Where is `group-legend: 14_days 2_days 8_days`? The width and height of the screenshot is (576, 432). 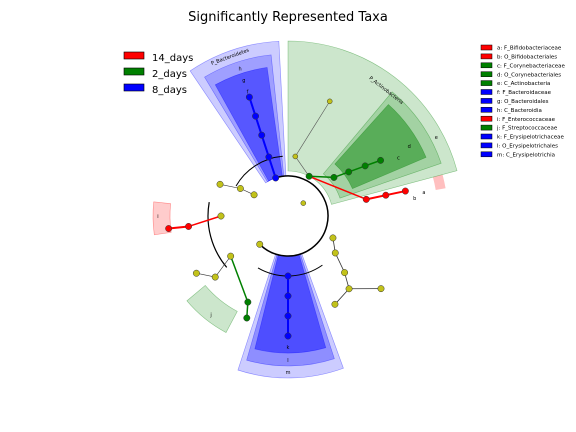 group-legend: 14_days 2_days 8_days is located at coordinates (158, 73).